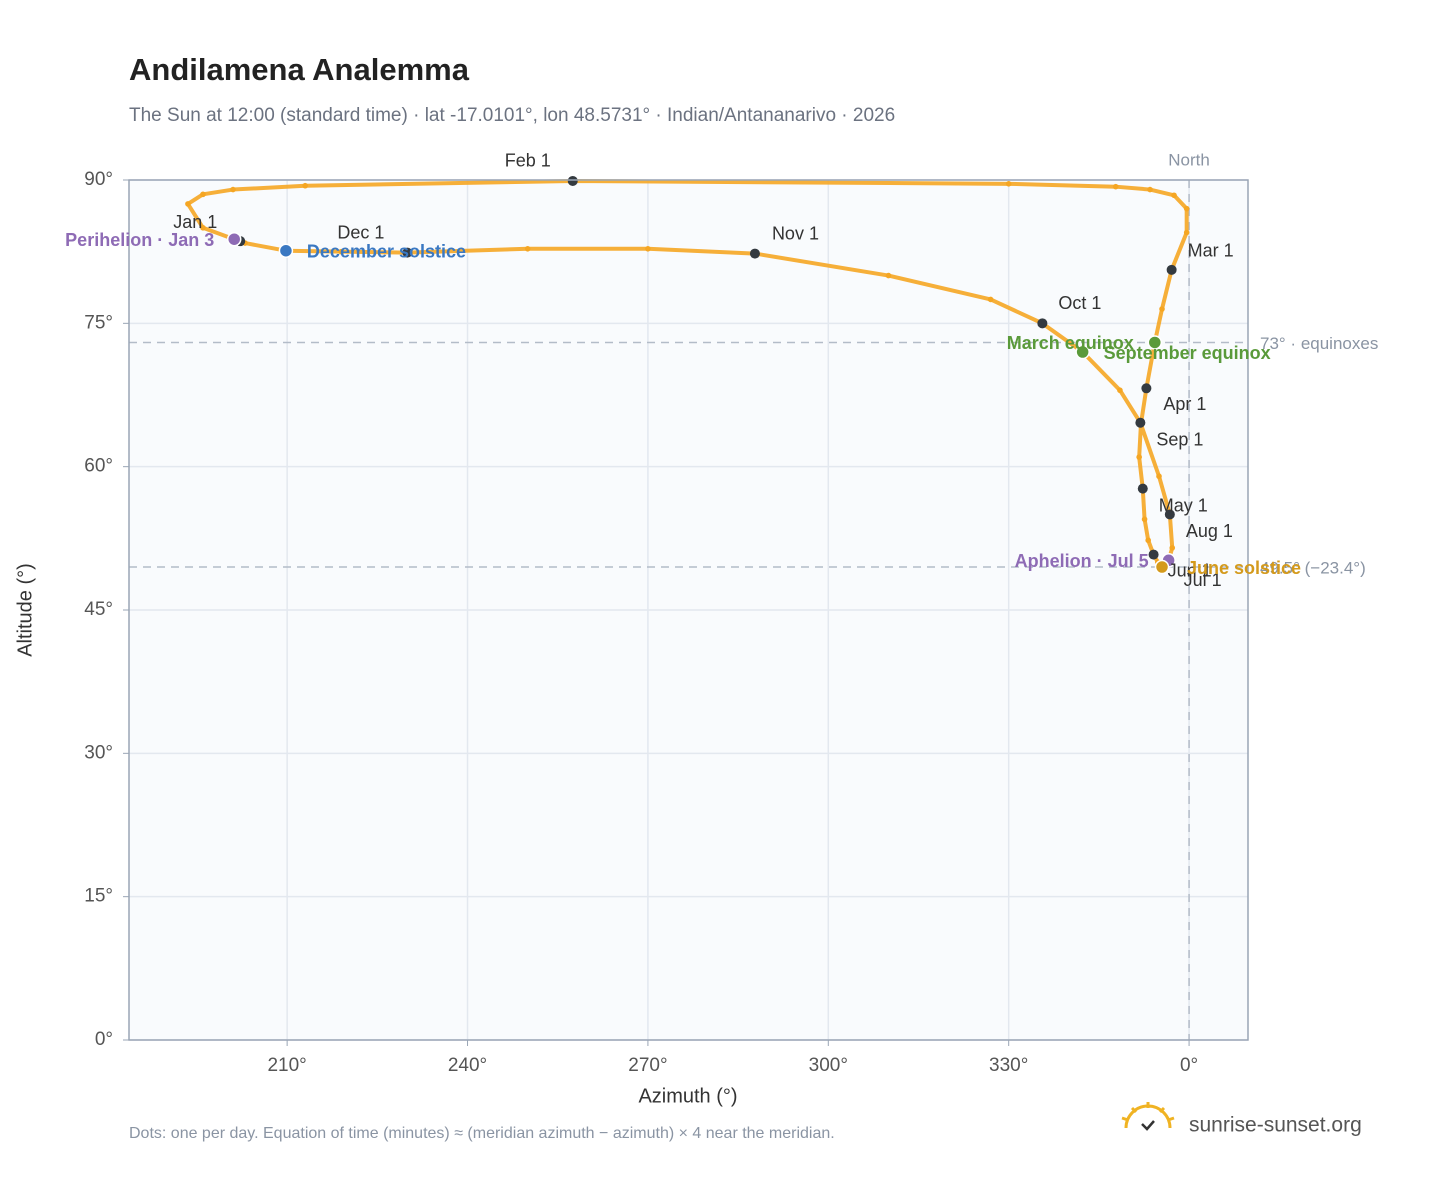 This screenshot has height=1188, width=1448. Describe the element at coordinates (98, 179) in the screenshot. I see `y-tick-label: 90°` at that location.